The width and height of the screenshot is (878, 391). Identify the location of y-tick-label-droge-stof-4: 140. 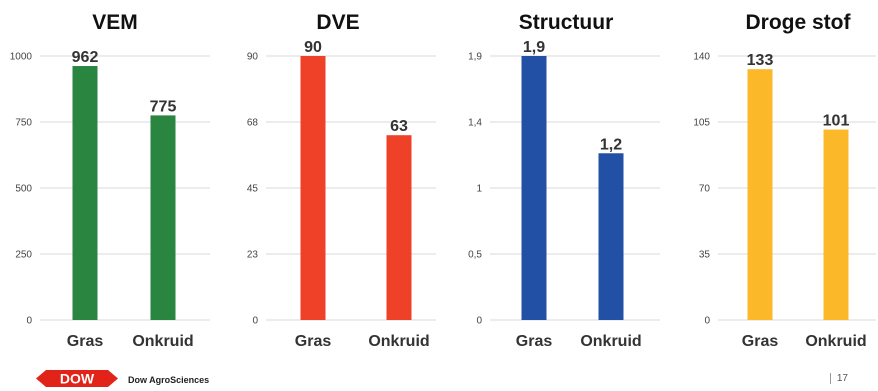
(701, 57).